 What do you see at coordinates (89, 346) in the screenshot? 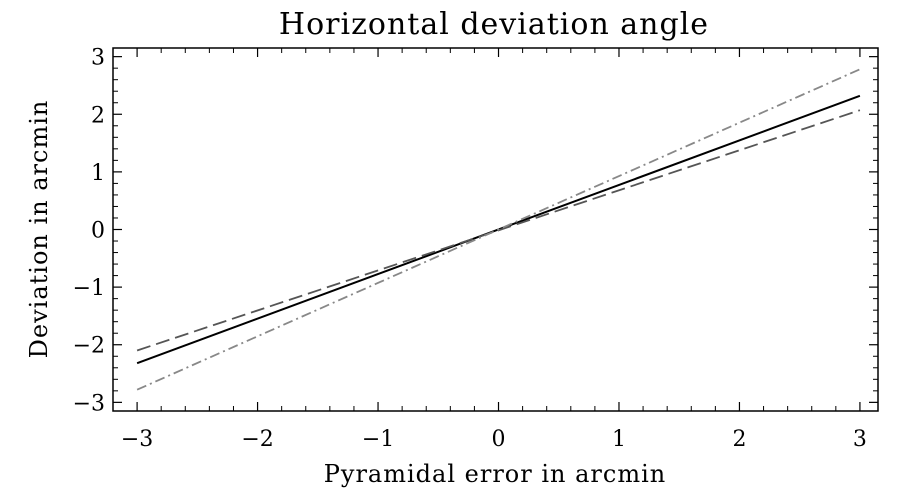
I see `y-tick-label: −2` at bounding box center [89, 346].